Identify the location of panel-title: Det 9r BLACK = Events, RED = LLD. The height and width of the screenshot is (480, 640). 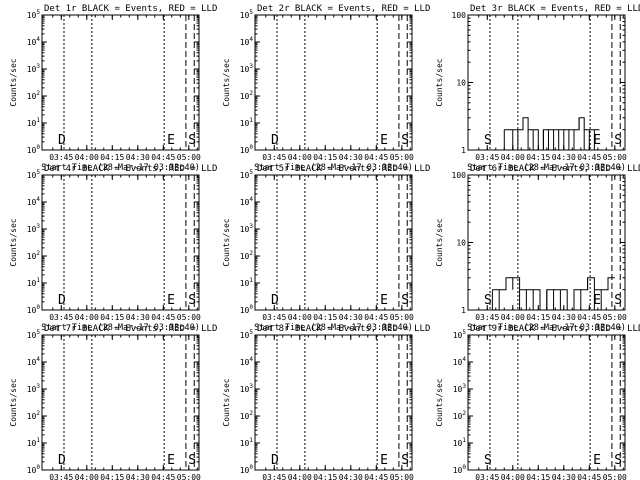
(555, 329).